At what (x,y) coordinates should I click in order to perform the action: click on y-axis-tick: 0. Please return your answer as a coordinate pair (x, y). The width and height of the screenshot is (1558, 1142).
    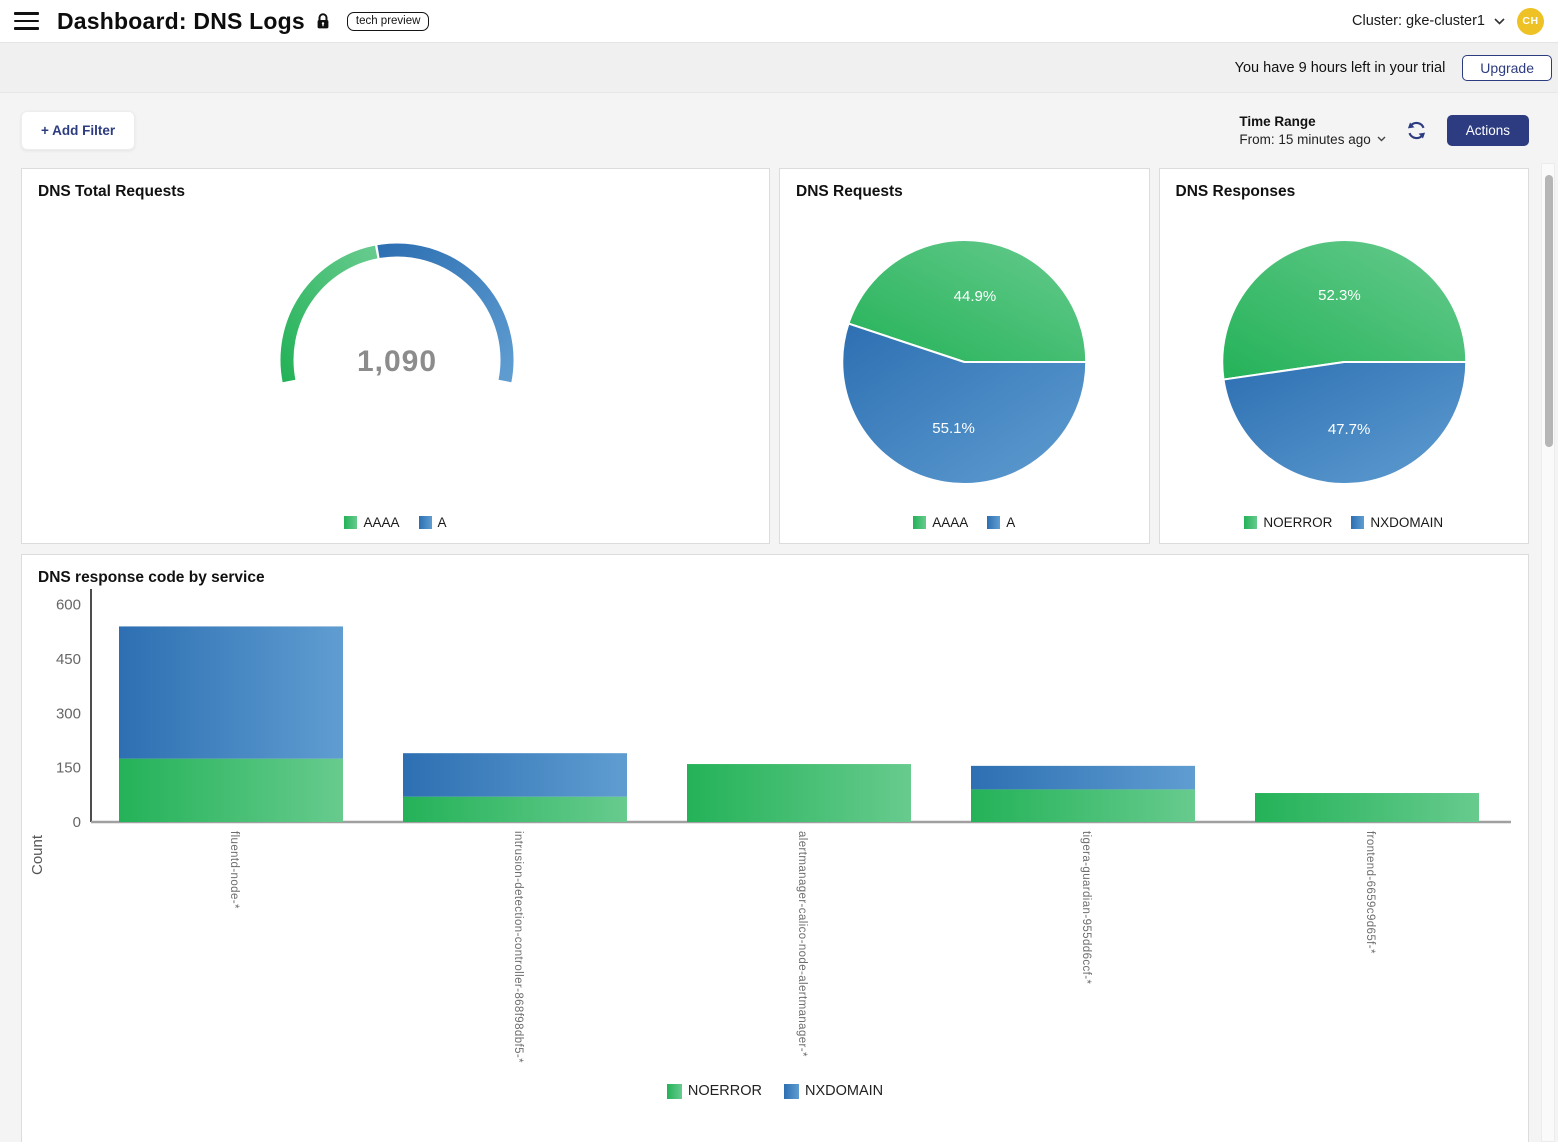
    Looking at the image, I should click on (77, 822).